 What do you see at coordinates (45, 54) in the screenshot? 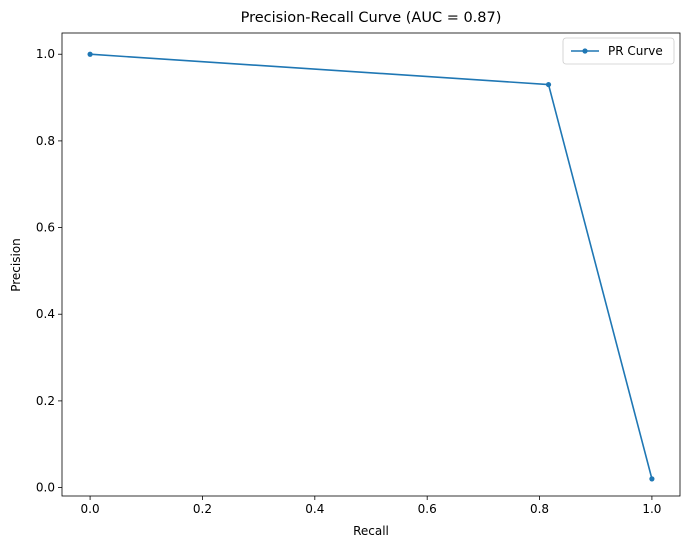
I see `y-tick-label: 1.0` at bounding box center [45, 54].